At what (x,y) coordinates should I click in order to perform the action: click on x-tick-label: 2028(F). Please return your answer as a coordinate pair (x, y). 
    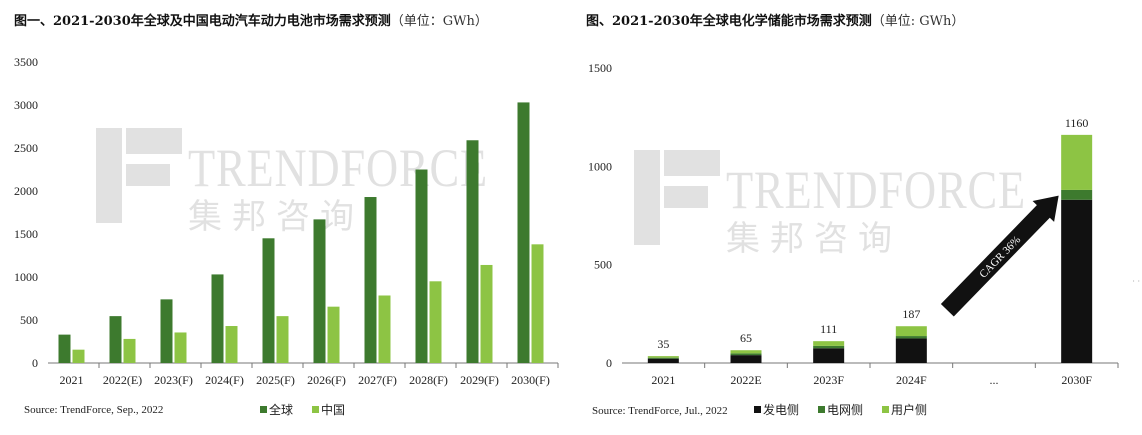
    Looking at the image, I should click on (428, 380).